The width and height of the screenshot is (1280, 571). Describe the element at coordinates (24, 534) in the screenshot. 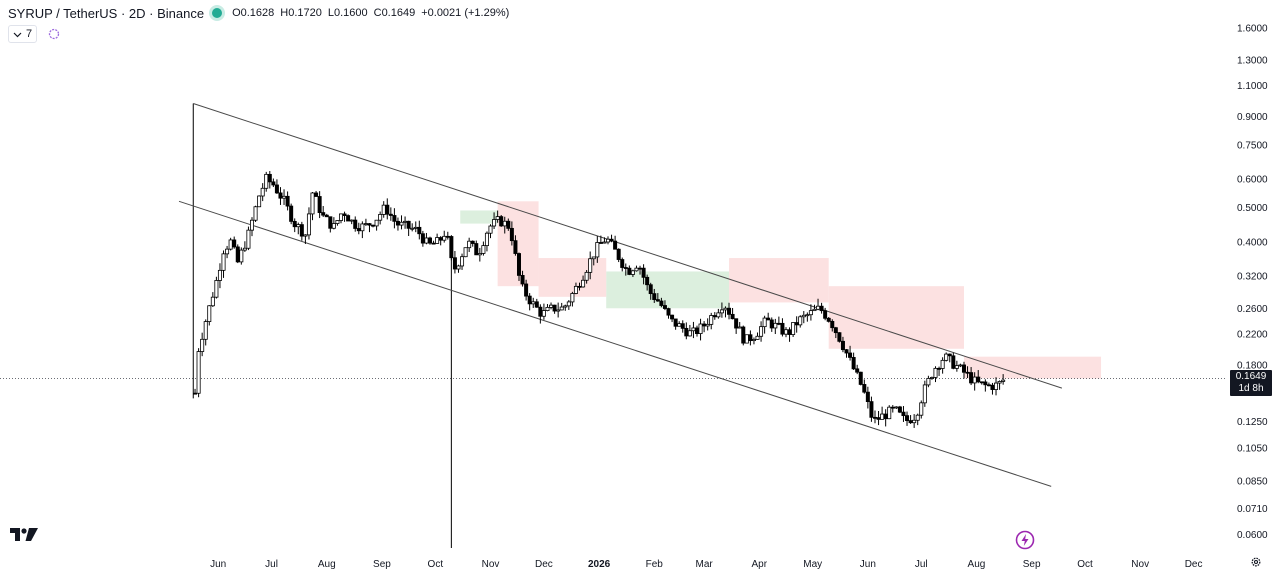

I see `tradingview-logo-icon` at that location.